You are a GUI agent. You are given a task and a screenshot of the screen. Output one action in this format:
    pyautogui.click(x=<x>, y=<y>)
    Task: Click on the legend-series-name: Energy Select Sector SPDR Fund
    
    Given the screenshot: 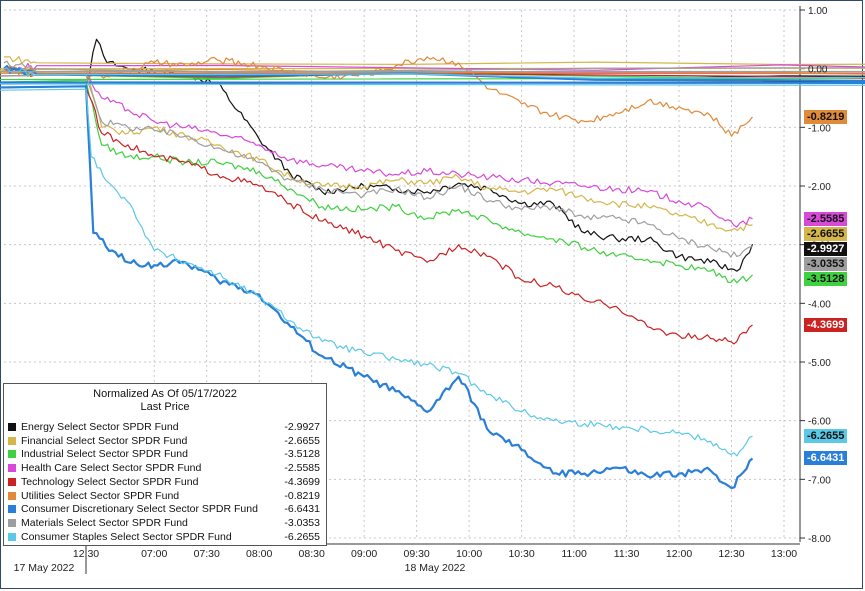 What is the action you would take?
    pyautogui.click(x=100, y=427)
    